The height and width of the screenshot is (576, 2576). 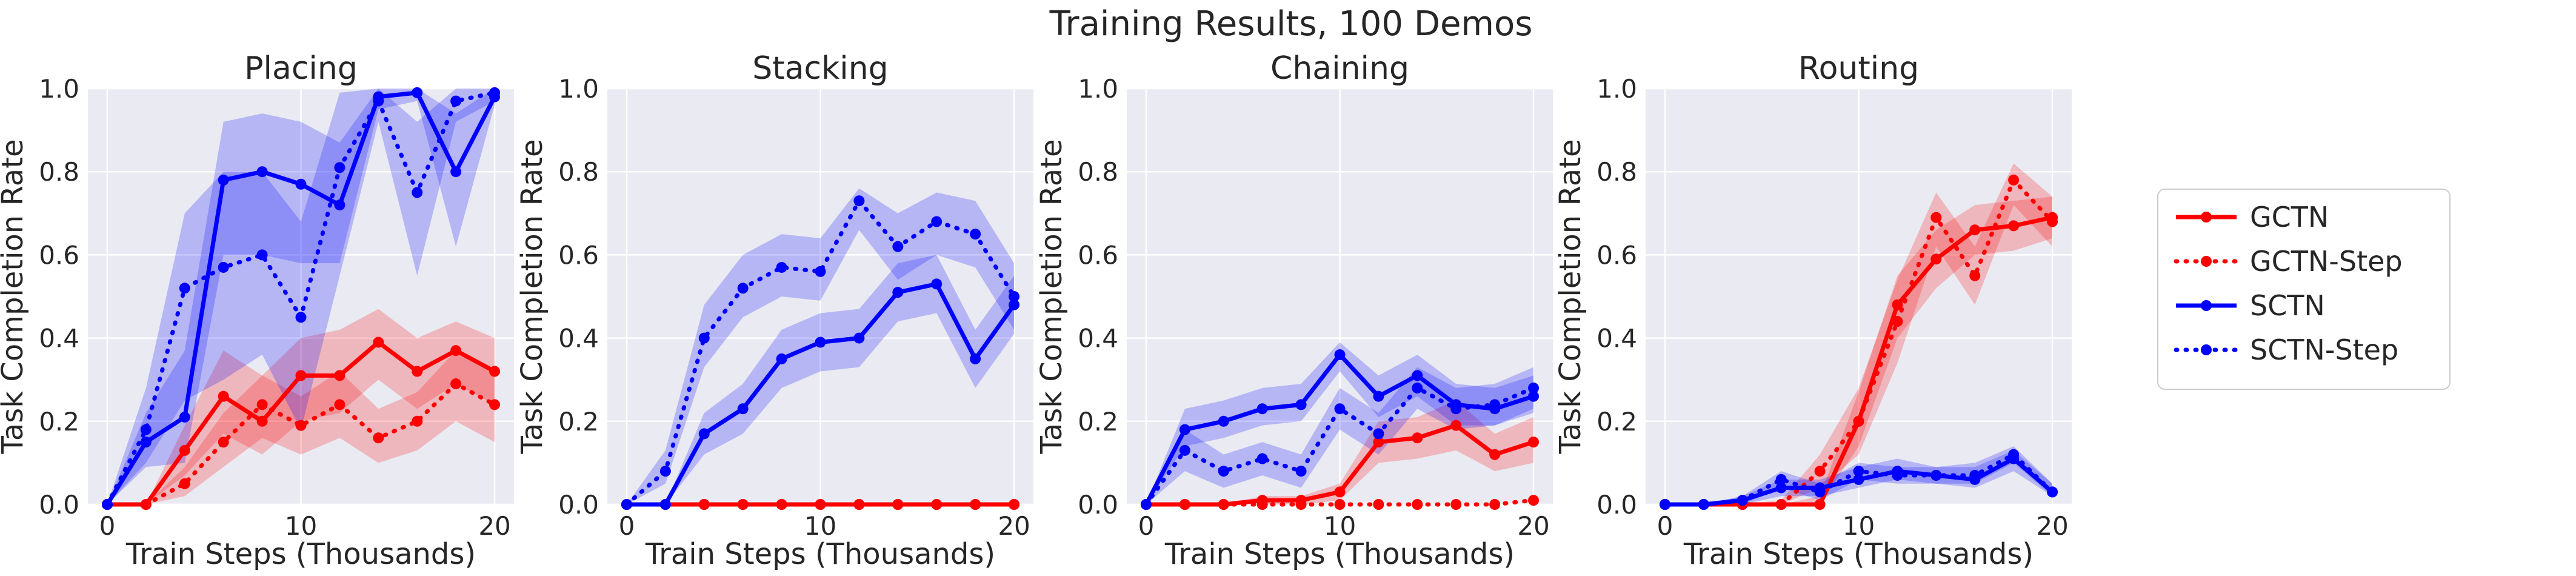 What do you see at coordinates (1340, 452) in the screenshot?
I see `band-gctn` at bounding box center [1340, 452].